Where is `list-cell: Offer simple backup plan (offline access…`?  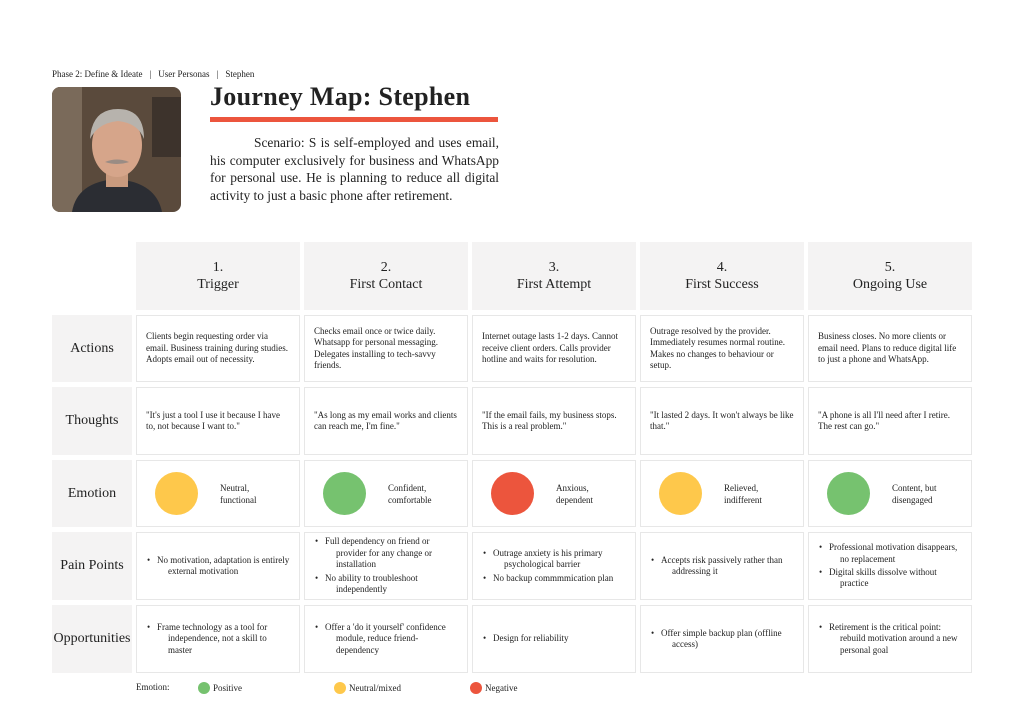
list-cell: Offer simple backup plan (offline access… is located at coordinates (722, 639).